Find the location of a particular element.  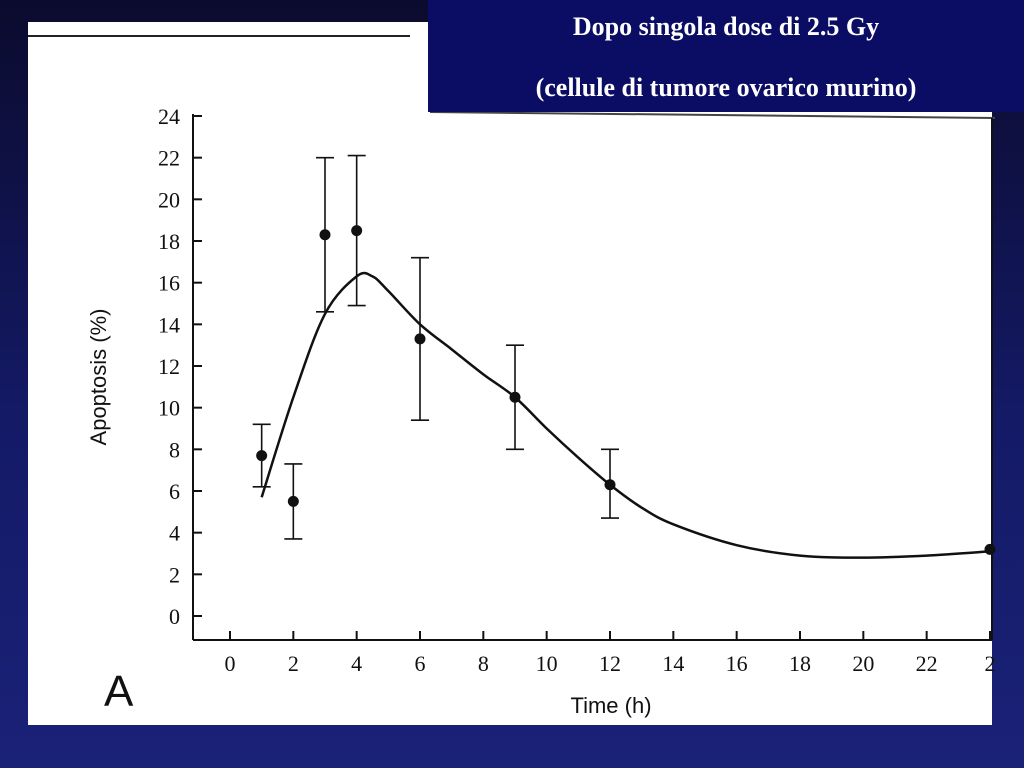

x-tick-label: 8 is located at coordinates (483, 663).